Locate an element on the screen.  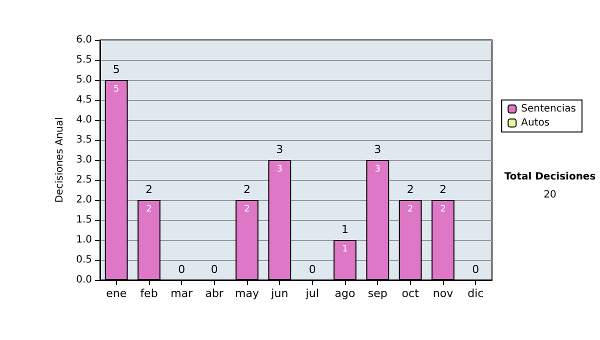
legend-label: Autos is located at coordinates (535, 123).